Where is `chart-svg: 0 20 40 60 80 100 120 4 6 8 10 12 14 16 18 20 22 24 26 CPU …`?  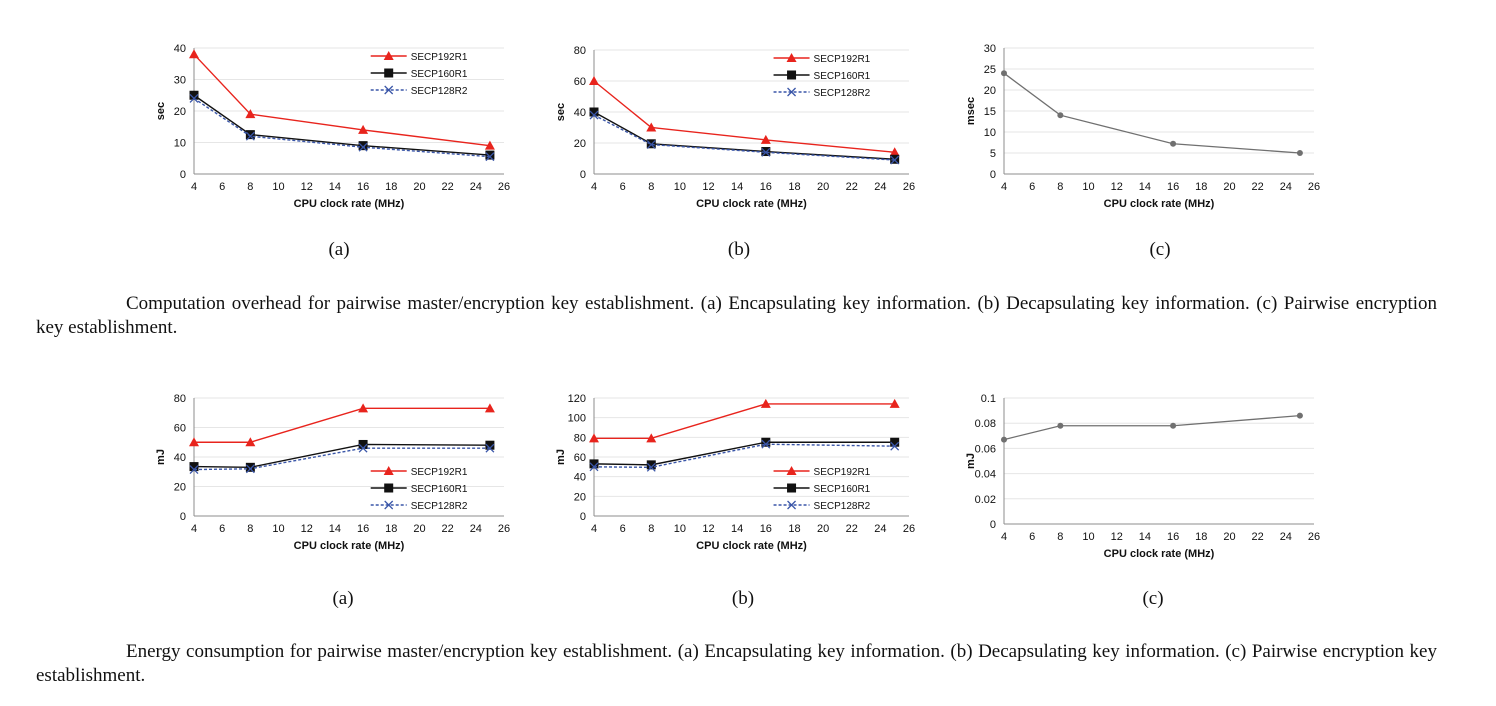
chart-svg: 0 20 40 60 80 100 120 4 6 8 10 12 14 16 18 20 22 24 26 CPU … is located at coordinates (735, 472).